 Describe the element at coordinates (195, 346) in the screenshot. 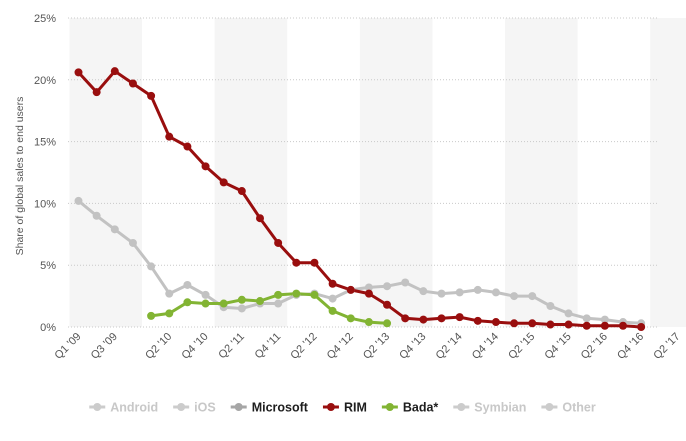

I see `x-tick-label: Q4 '10` at that location.